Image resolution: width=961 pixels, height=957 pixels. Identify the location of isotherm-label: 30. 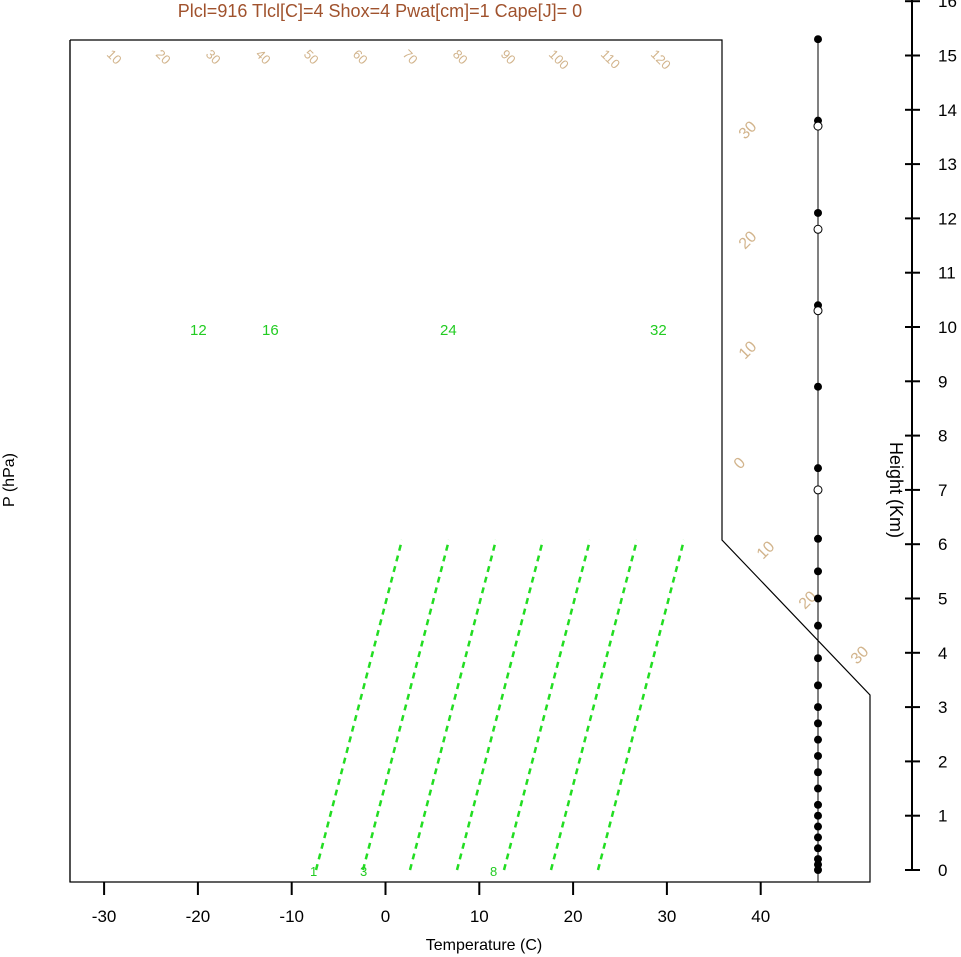
(213, 57).